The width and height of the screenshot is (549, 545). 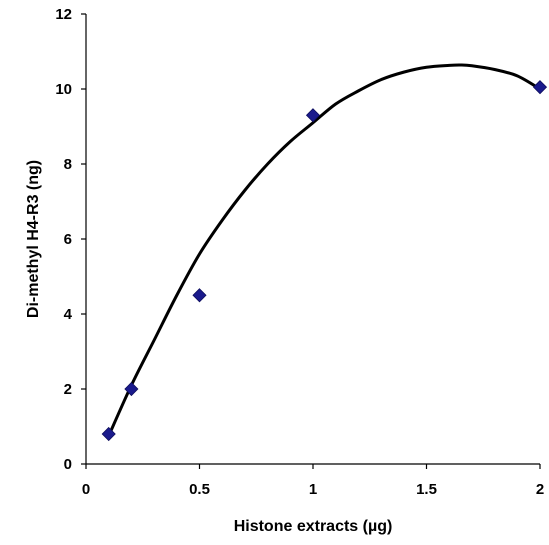 What do you see at coordinates (199, 489) in the screenshot?
I see `x-tick-label: 0.5` at bounding box center [199, 489].